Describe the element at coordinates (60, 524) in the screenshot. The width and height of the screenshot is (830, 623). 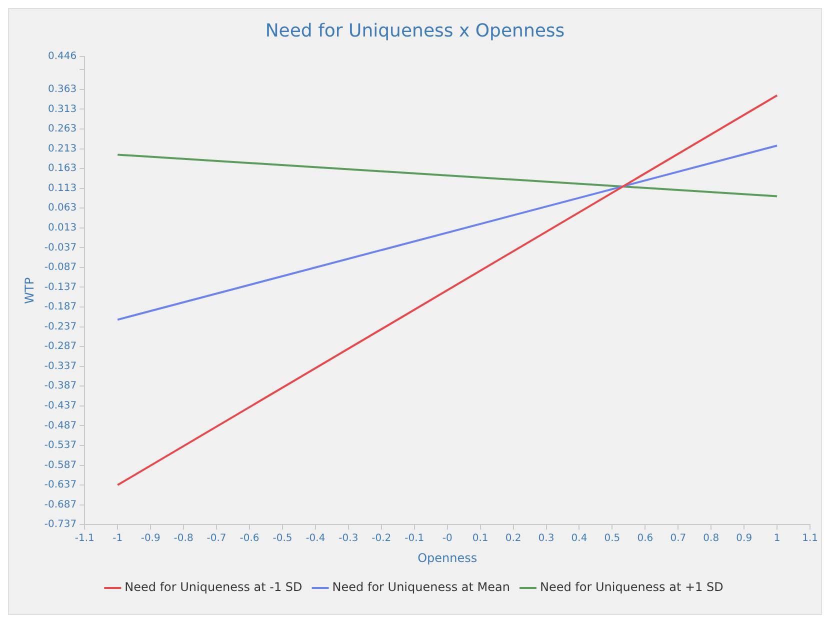
I see `y-tick-label: -0.737` at that location.